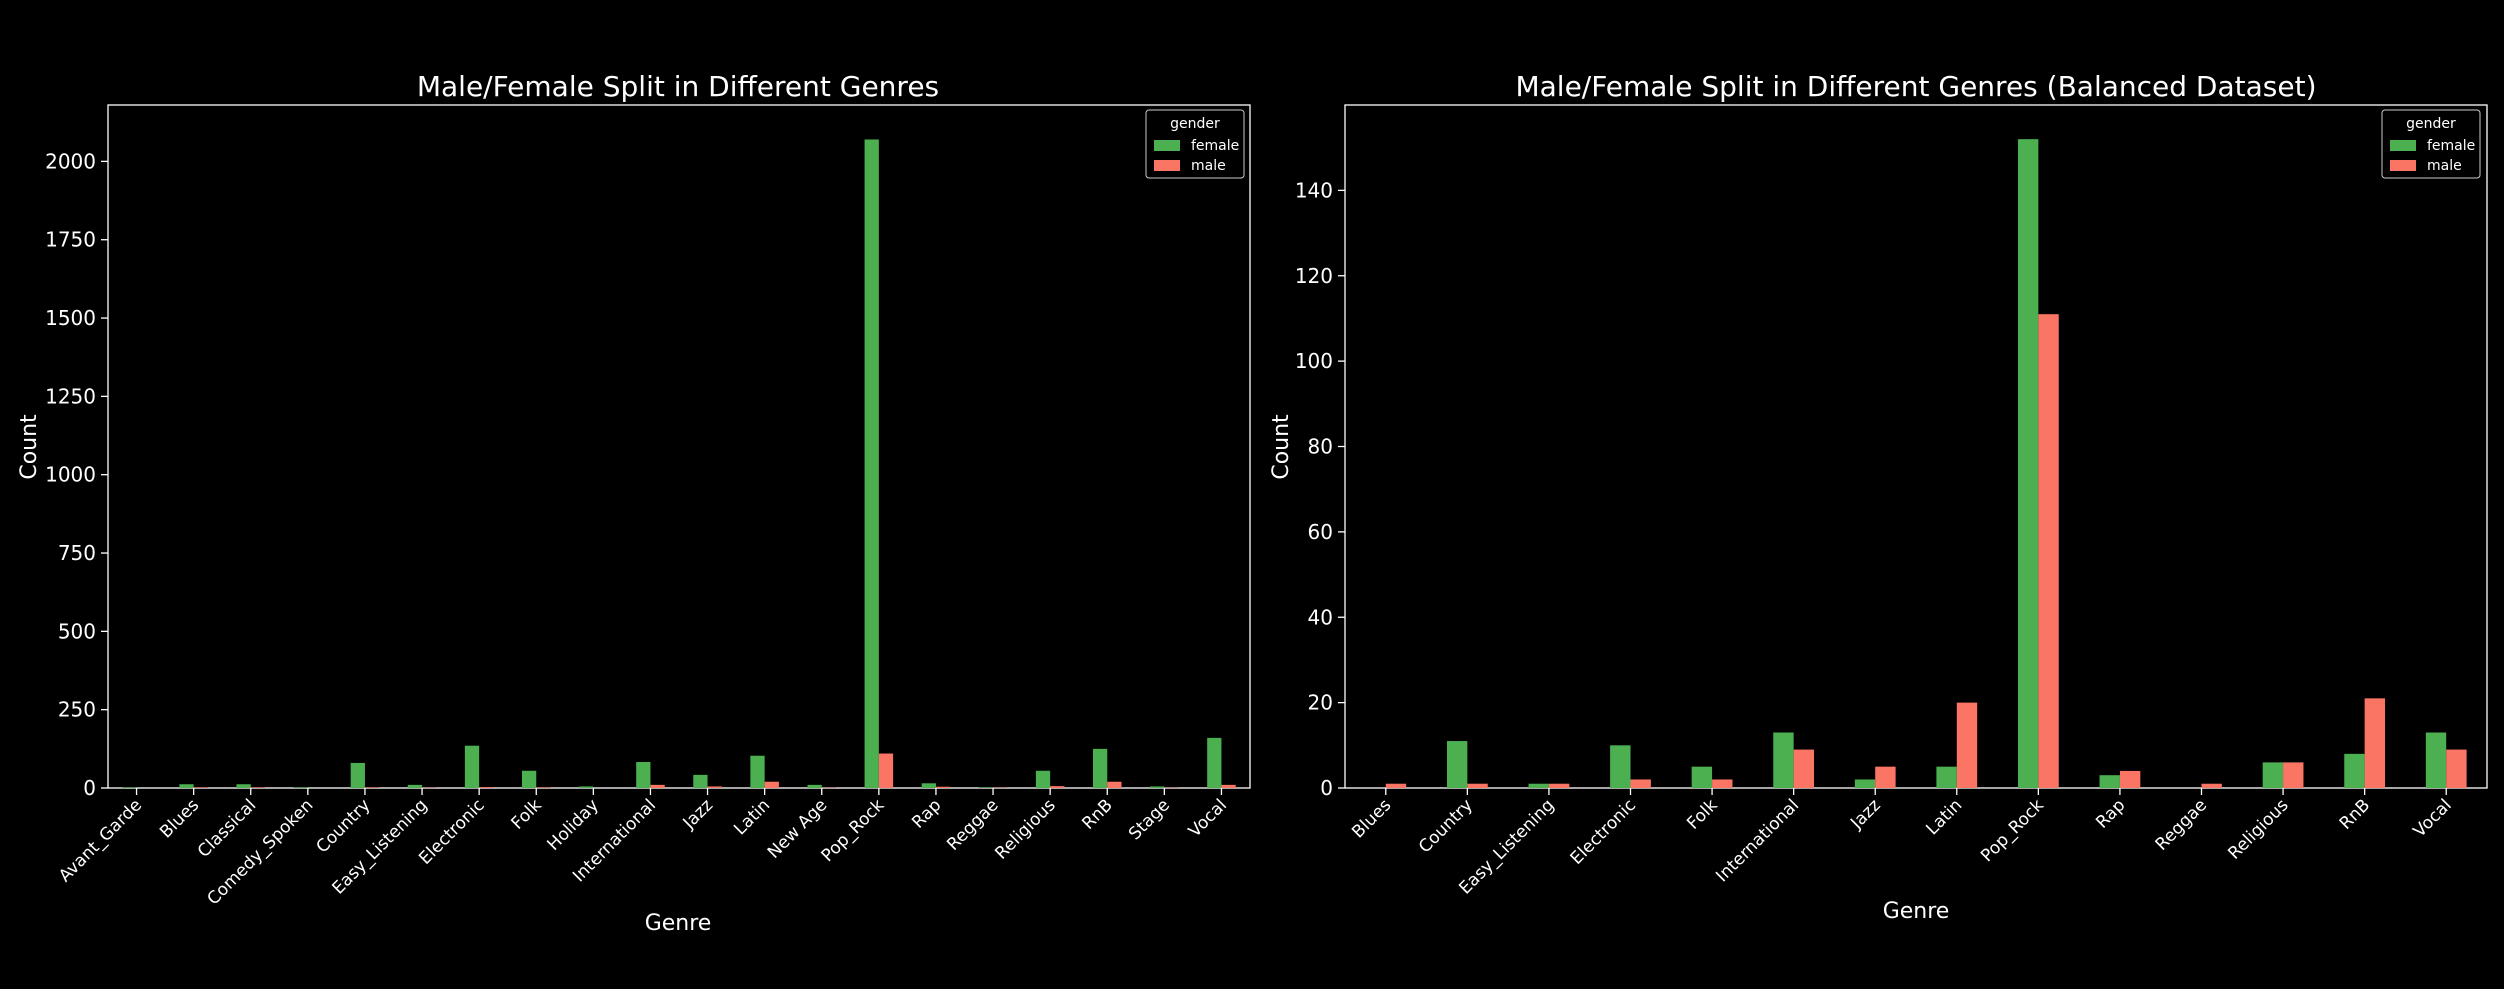 This screenshot has width=2504, height=989. I want to click on chart-left-ylabel: Count, so click(29, 447).